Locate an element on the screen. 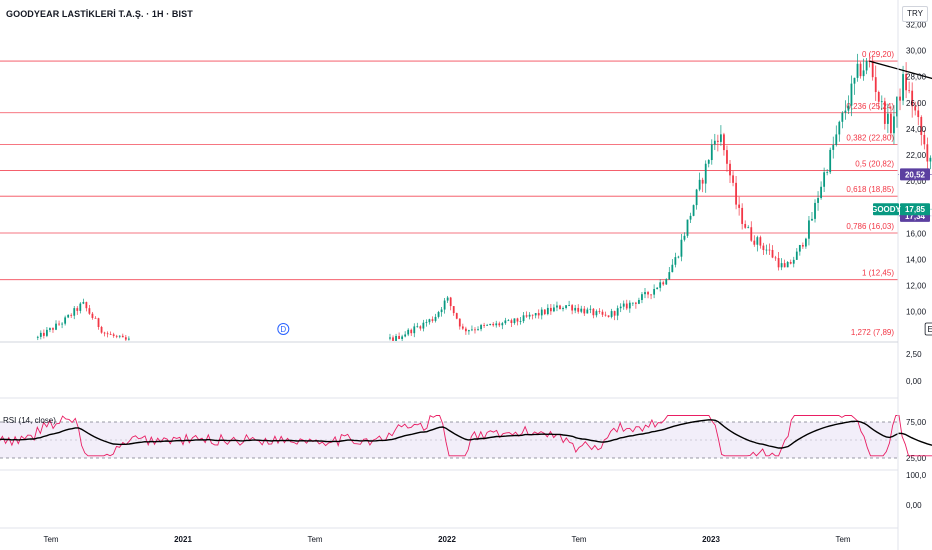 Image resolution: width=932 pixels, height=550 pixels. fib-level-label: 0 (29,20) is located at coordinates (878, 54).